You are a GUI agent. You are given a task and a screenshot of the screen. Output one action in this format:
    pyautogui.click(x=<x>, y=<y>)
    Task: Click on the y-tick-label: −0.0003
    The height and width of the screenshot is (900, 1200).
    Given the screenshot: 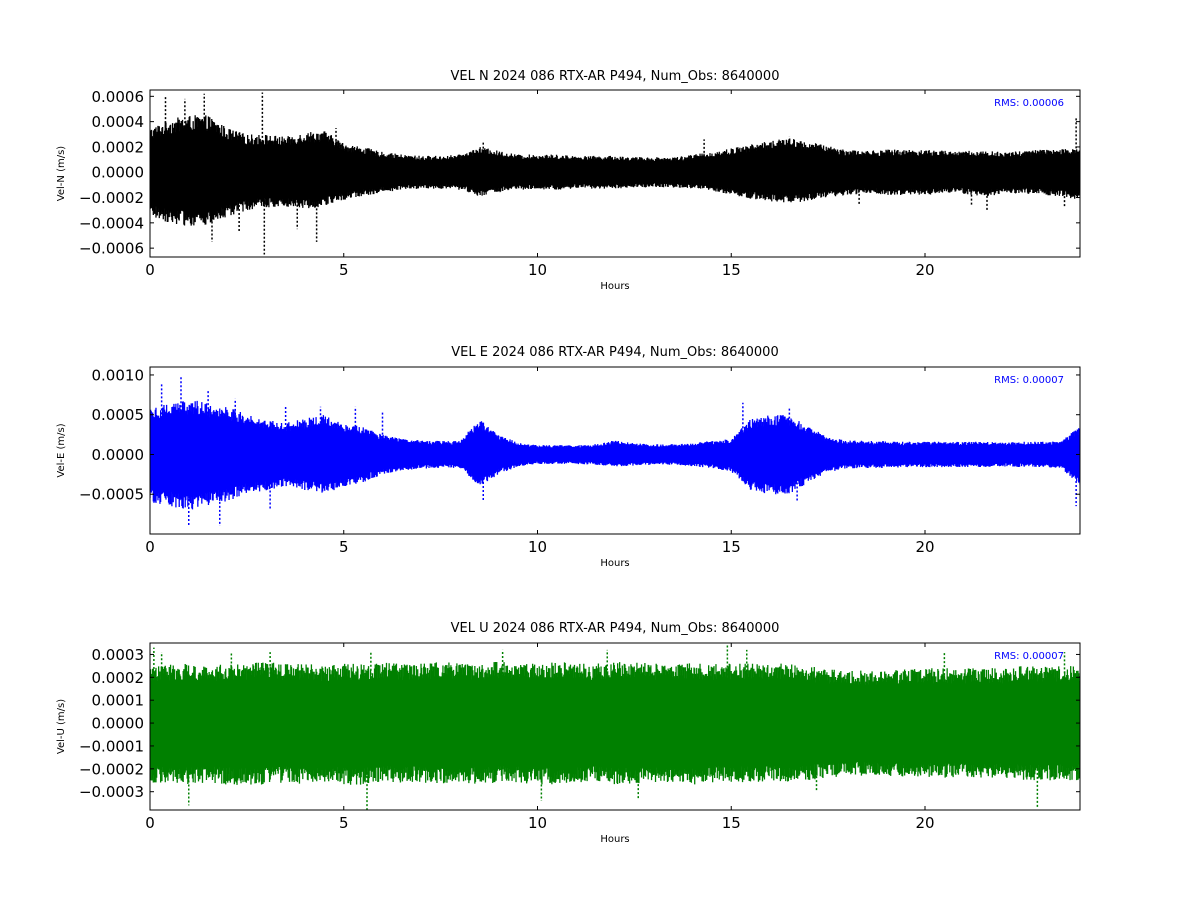 What is the action you would take?
    pyautogui.click(x=111, y=792)
    